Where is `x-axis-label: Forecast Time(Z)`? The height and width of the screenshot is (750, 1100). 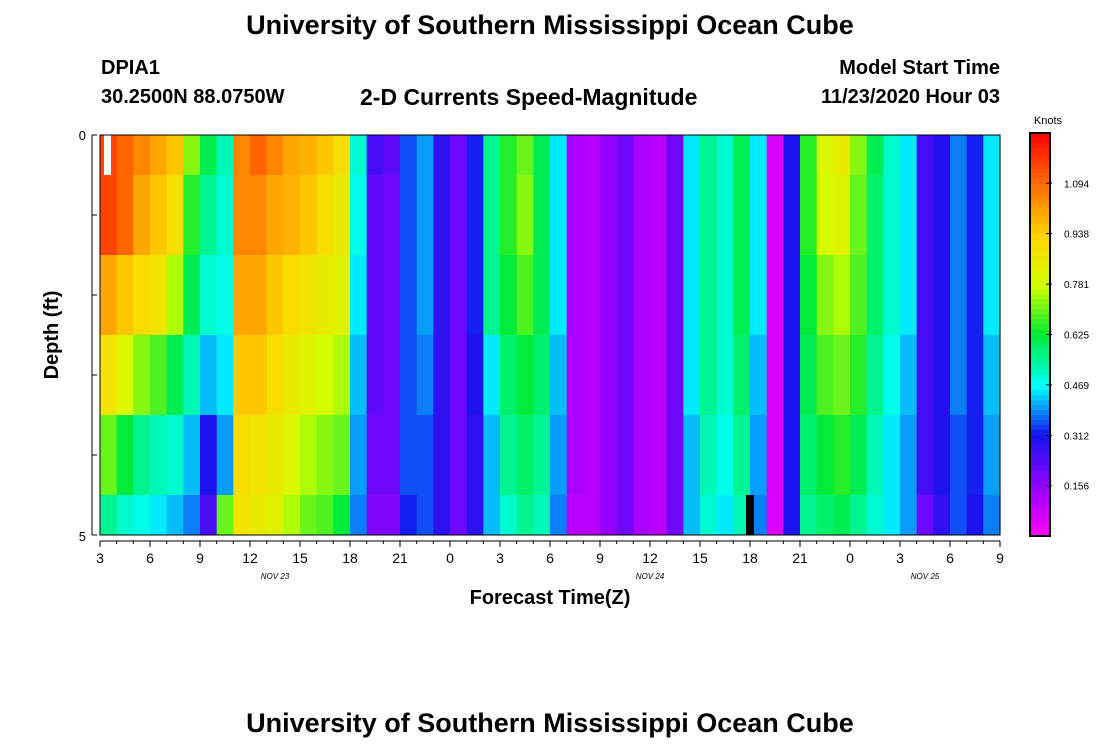 x-axis-label: Forecast Time(Z) is located at coordinates (550, 598).